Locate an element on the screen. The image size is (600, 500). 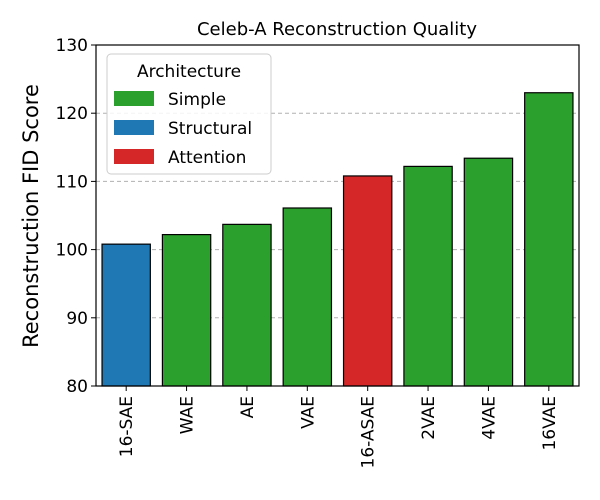
legend-swatch-simple is located at coordinates (134, 98).